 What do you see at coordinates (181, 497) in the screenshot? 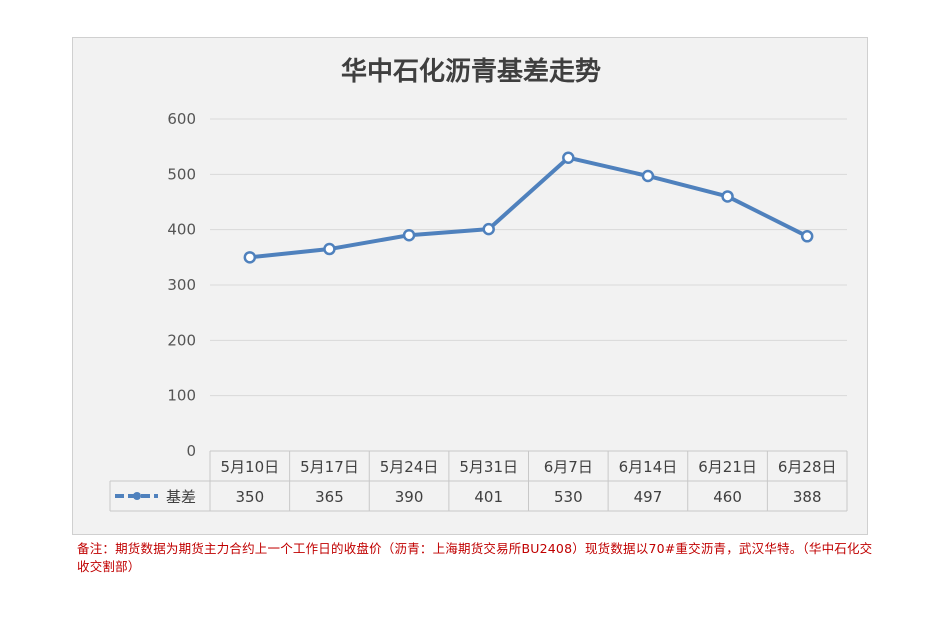
I see `legend-series-name: 基差` at bounding box center [181, 497].